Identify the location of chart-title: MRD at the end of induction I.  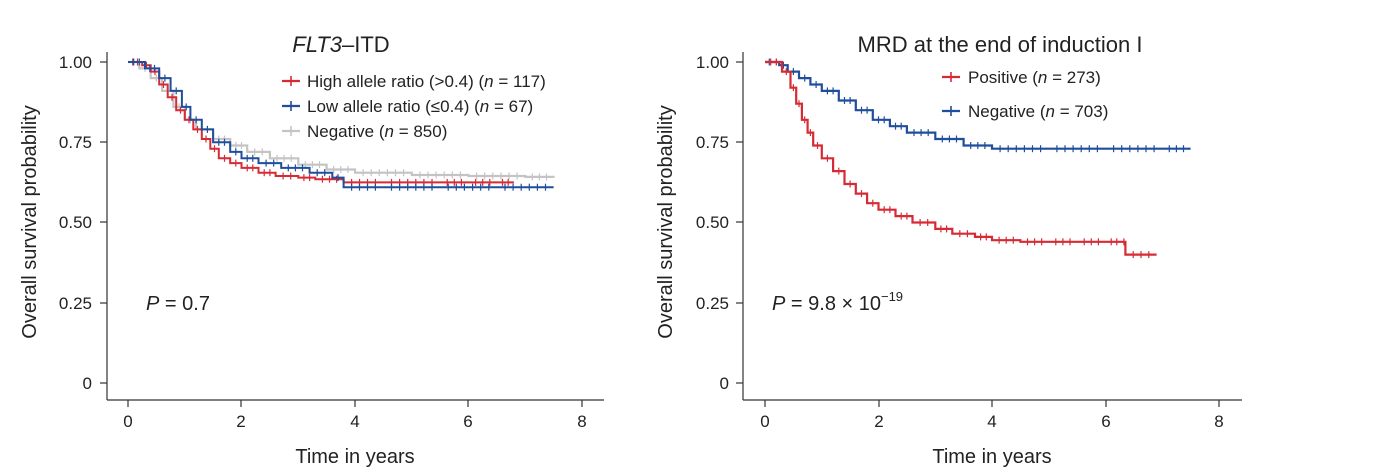
(1000, 44).